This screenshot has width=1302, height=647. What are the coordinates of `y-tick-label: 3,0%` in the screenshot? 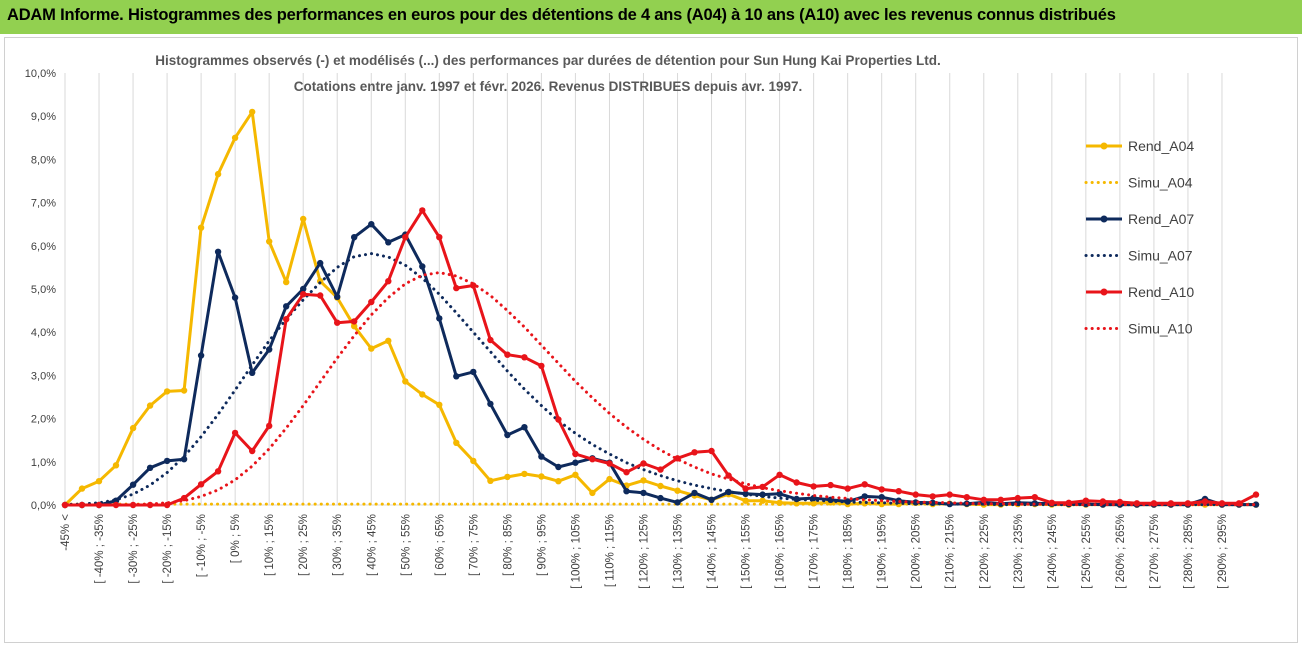 It's located at (43, 376).